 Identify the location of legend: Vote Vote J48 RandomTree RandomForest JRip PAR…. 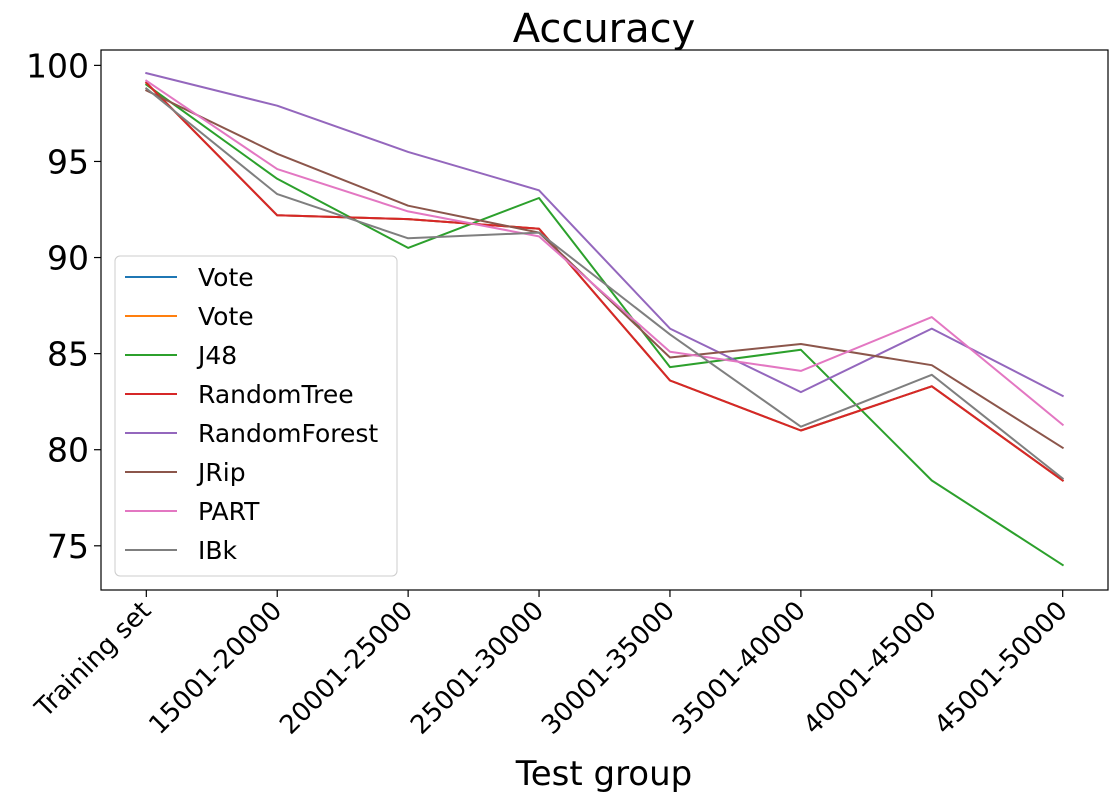
(256, 416).